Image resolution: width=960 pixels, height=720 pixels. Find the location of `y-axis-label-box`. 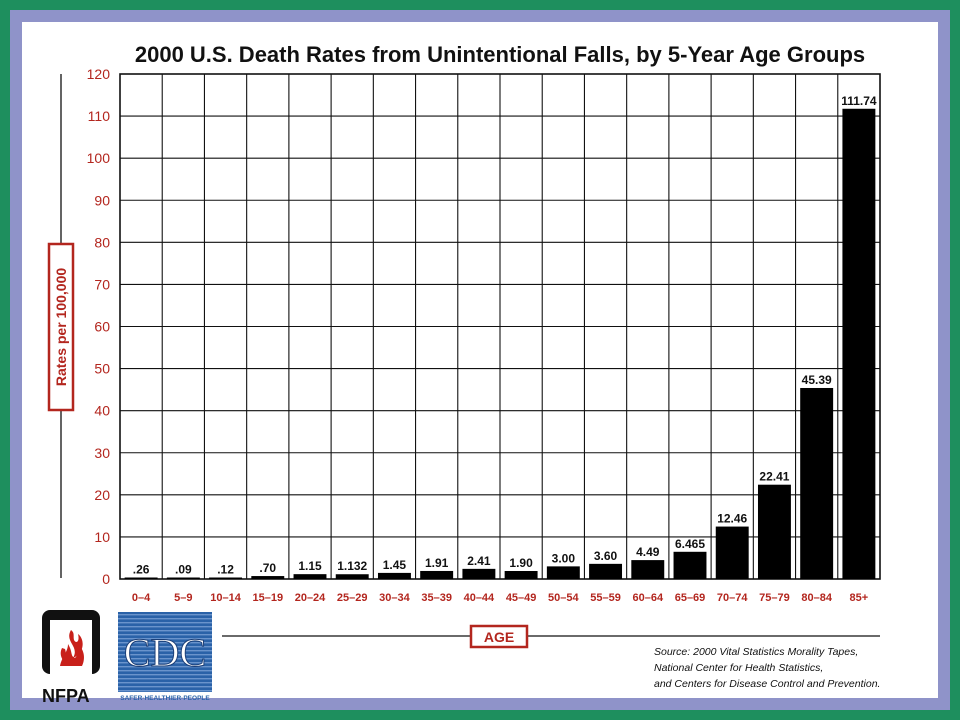

y-axis-label-box is located at coordinates (61, 327).